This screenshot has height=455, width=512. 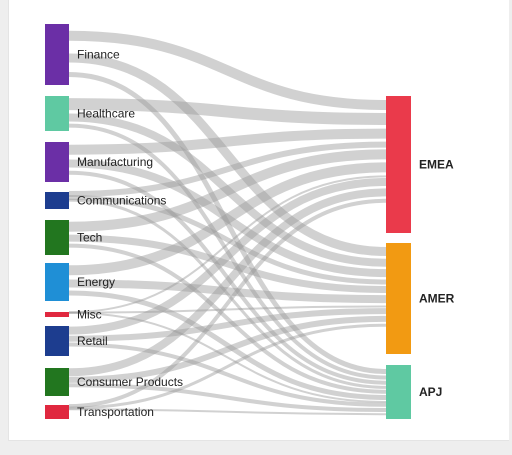 I want to click on source-node-retail, so click(x=57, y=341).